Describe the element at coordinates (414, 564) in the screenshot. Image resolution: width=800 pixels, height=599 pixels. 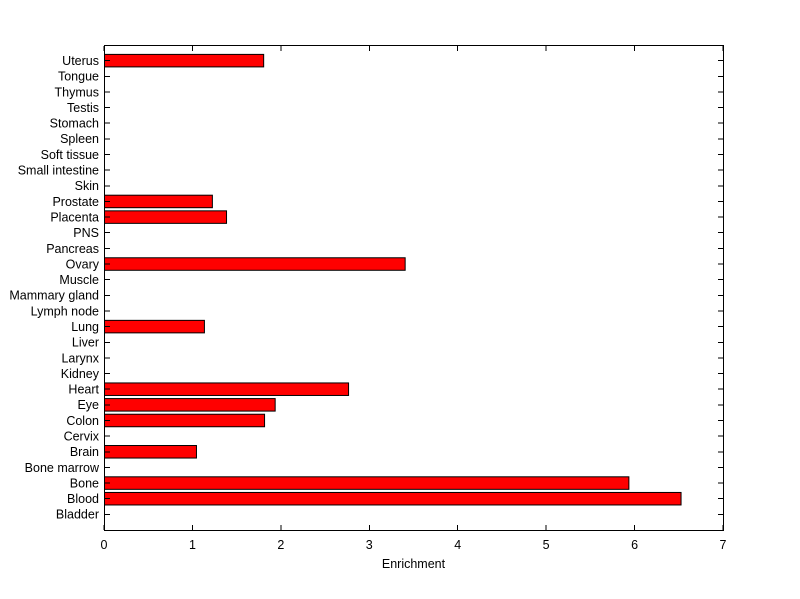
I see `x-axis-label: Enrichment` at that location.